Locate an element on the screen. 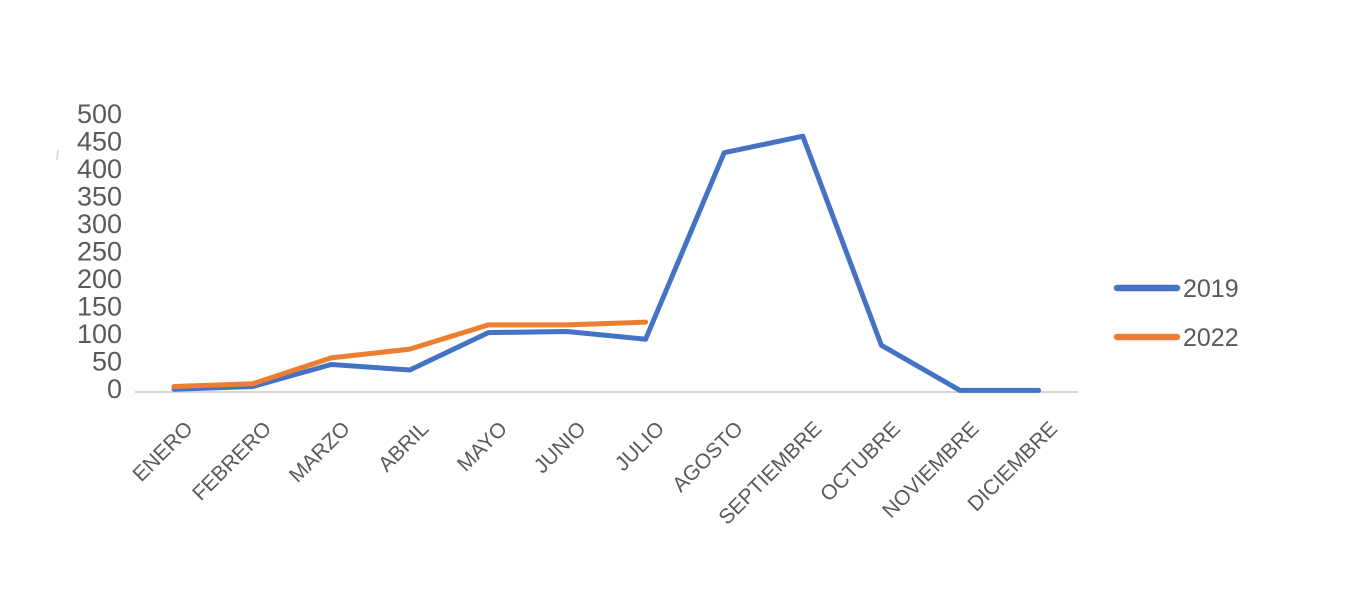 This screenshot has width=1349, height=590. y-tick-label-250: 250 is located at coordinates (99, 252).